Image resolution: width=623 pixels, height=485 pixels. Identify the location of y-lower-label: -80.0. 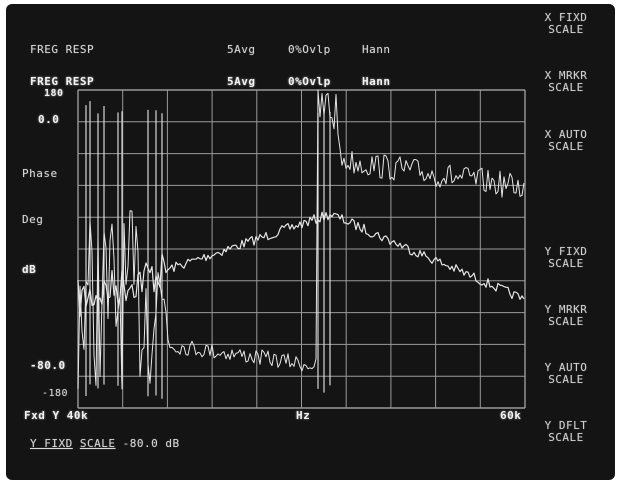
(48, 365).